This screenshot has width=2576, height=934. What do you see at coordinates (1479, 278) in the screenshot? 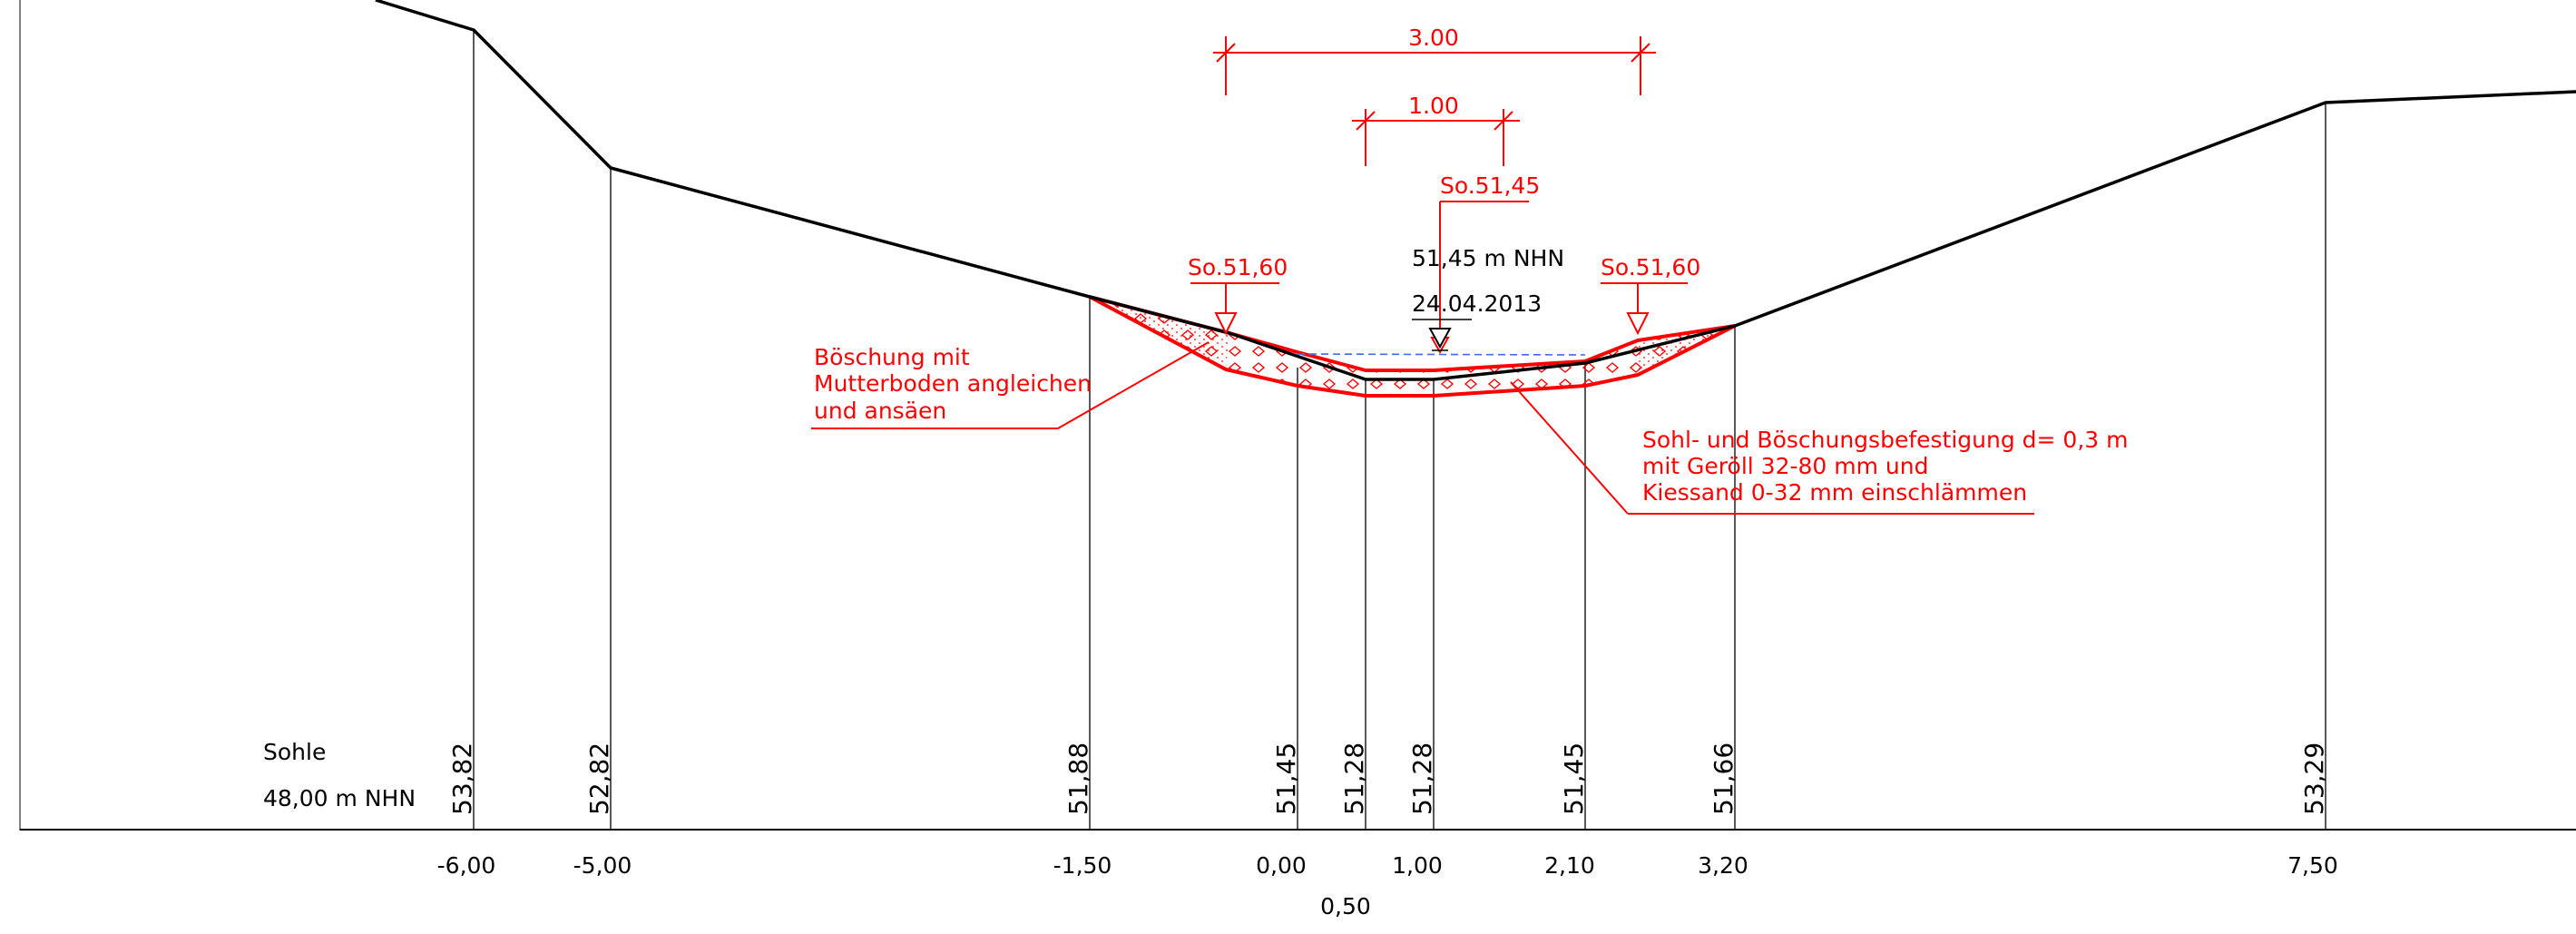
I see `sole-mark-center` at bounding box center [1479, 278].